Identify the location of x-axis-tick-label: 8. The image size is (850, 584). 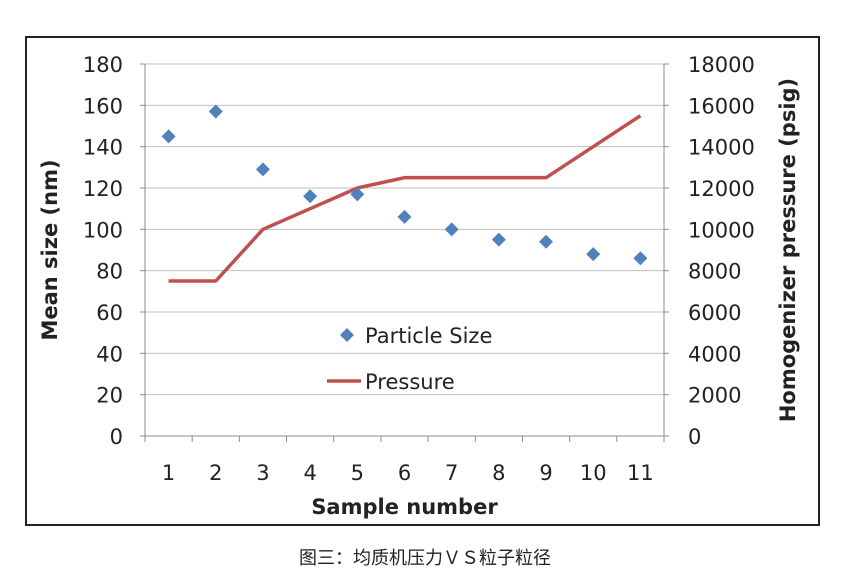
(498, 473).